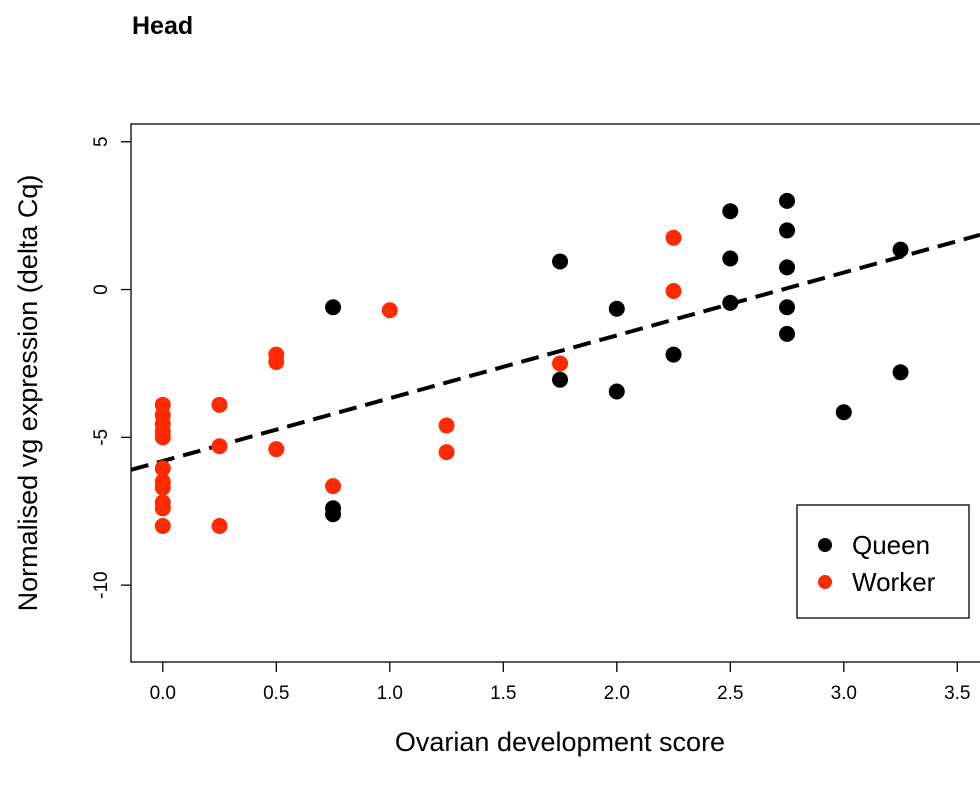 This screenshot has height=791, width=980. Describe the element at coordinates (101, 289) in the screenshot. I see `y-tick-label: 0` at that location.